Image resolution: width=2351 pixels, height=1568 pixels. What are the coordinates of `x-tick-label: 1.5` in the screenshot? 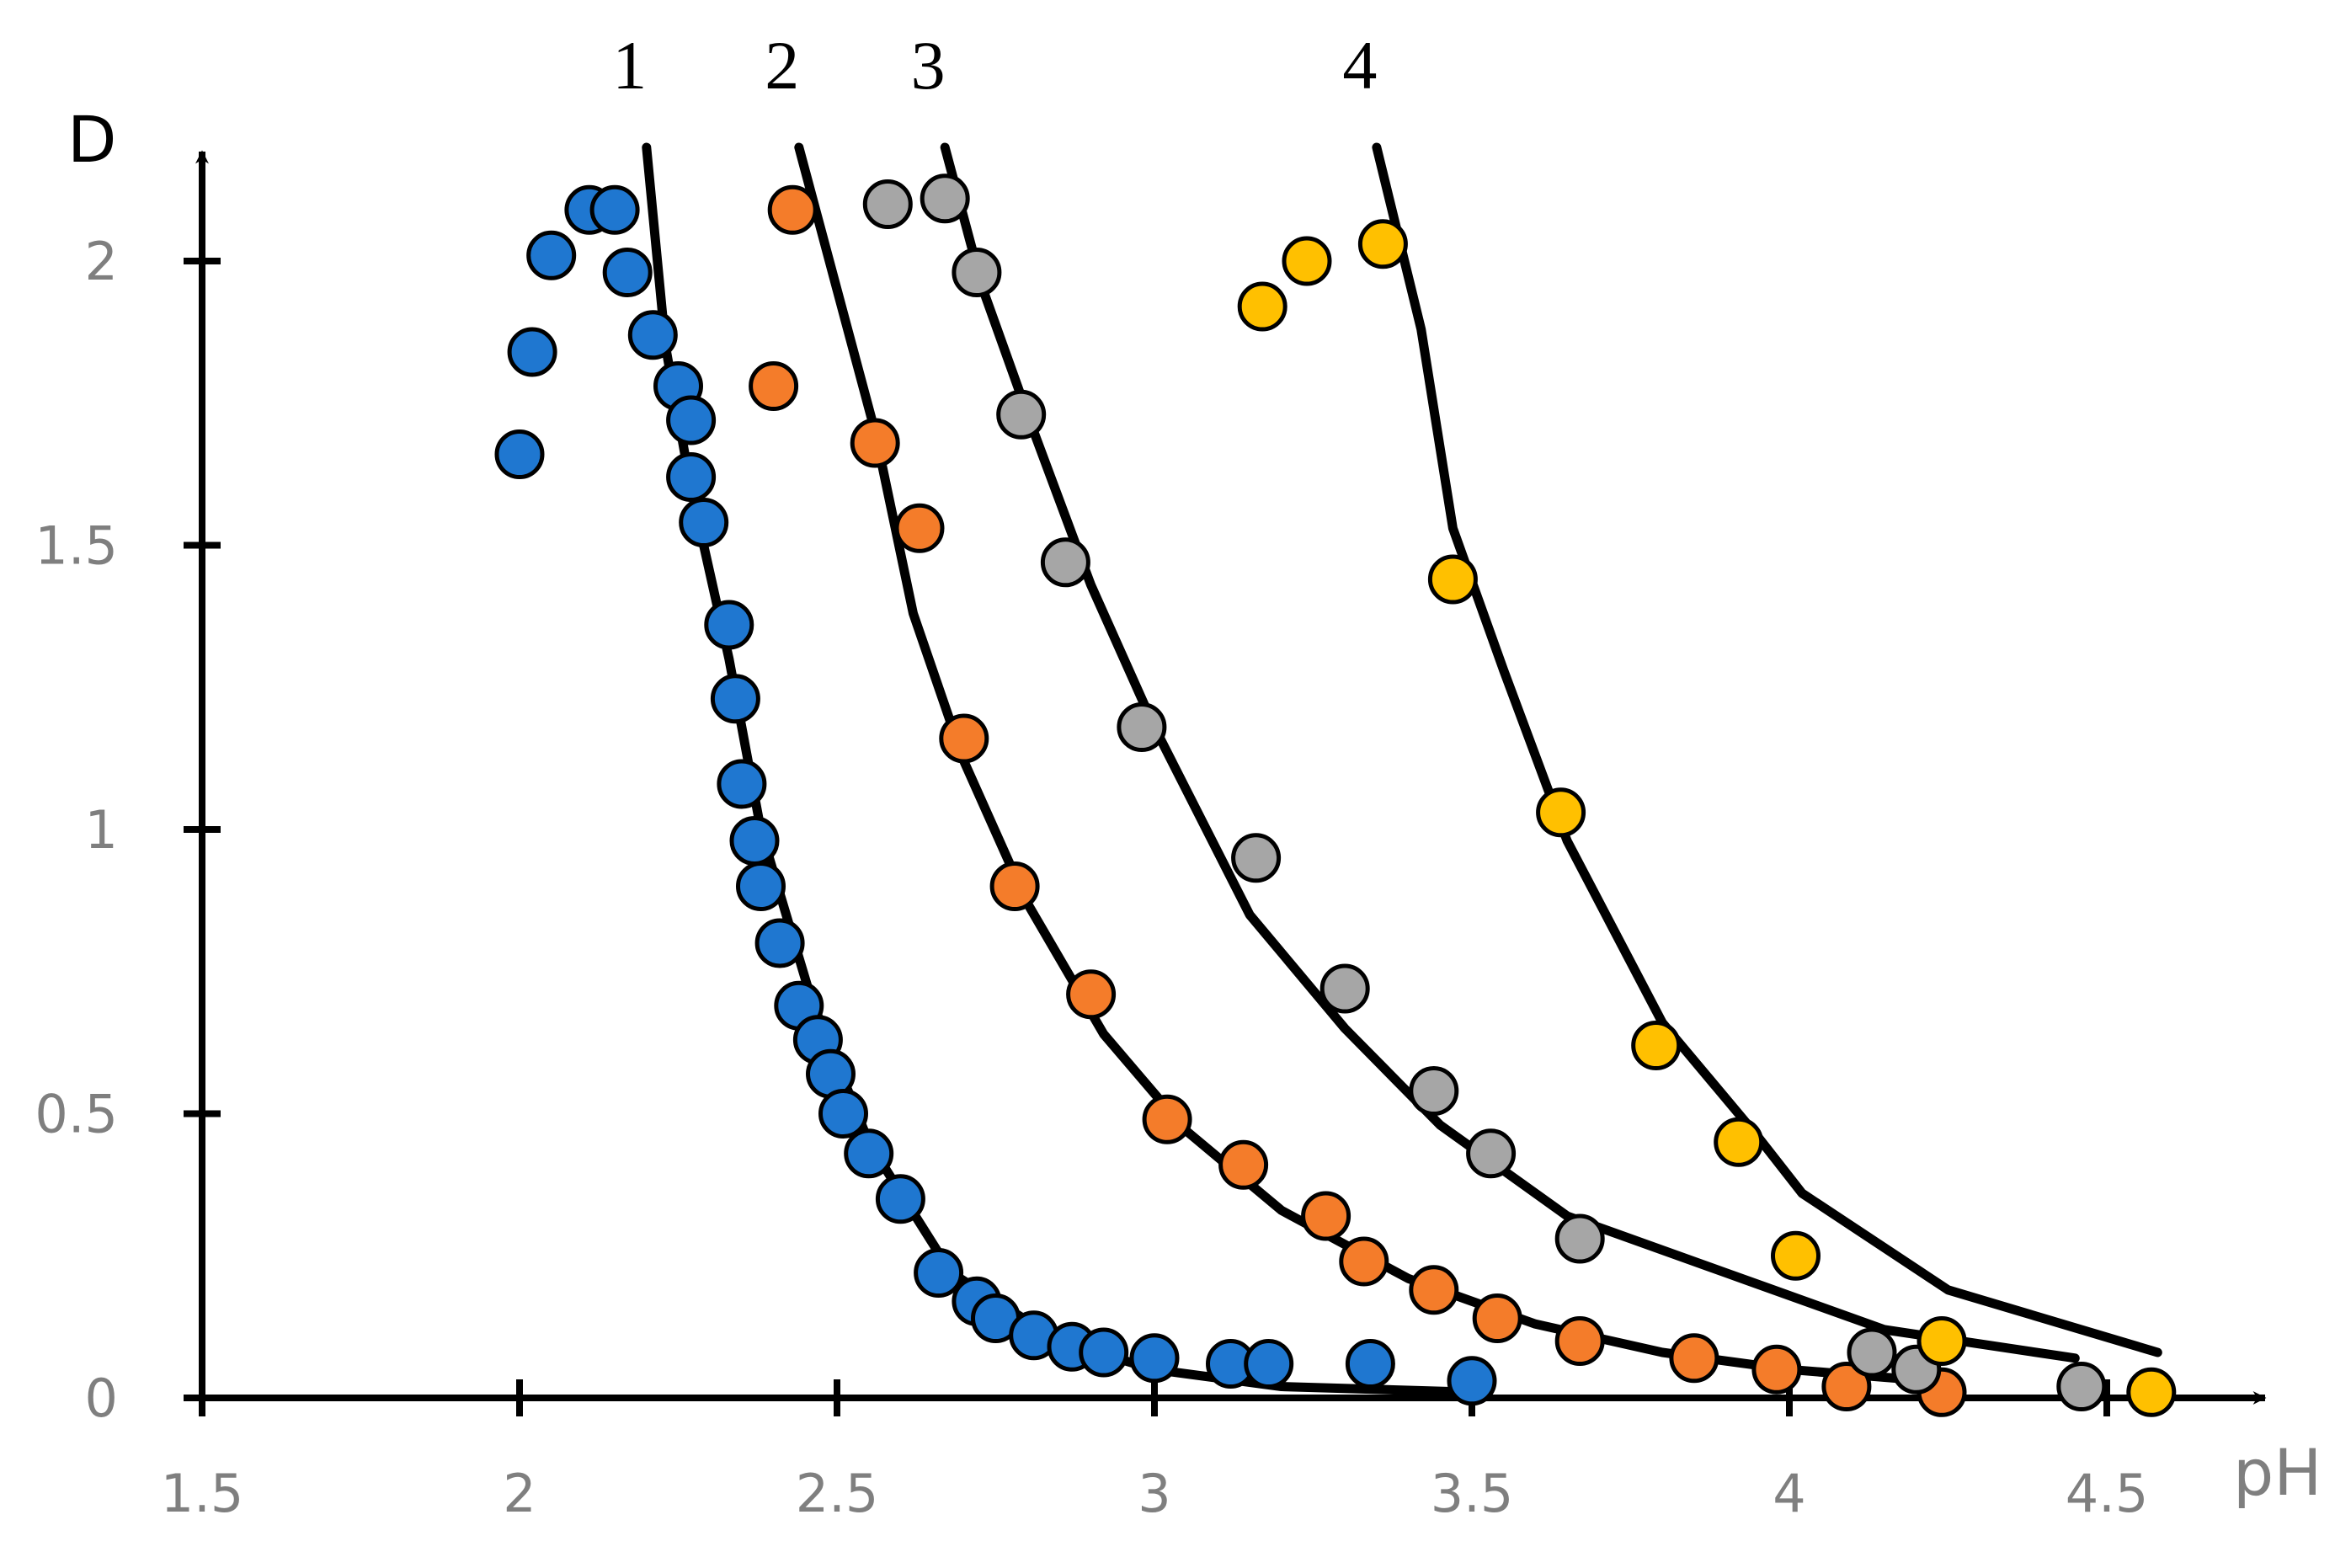 It's located at (202, 1493).